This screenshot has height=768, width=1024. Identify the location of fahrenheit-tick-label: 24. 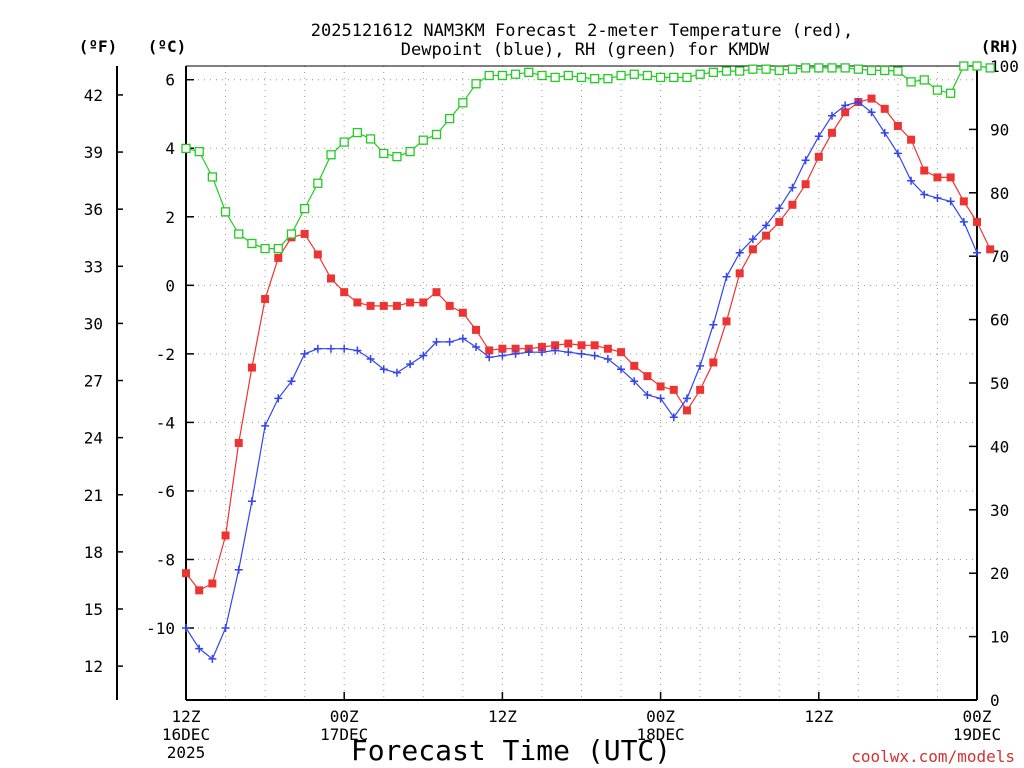
(93, 438).